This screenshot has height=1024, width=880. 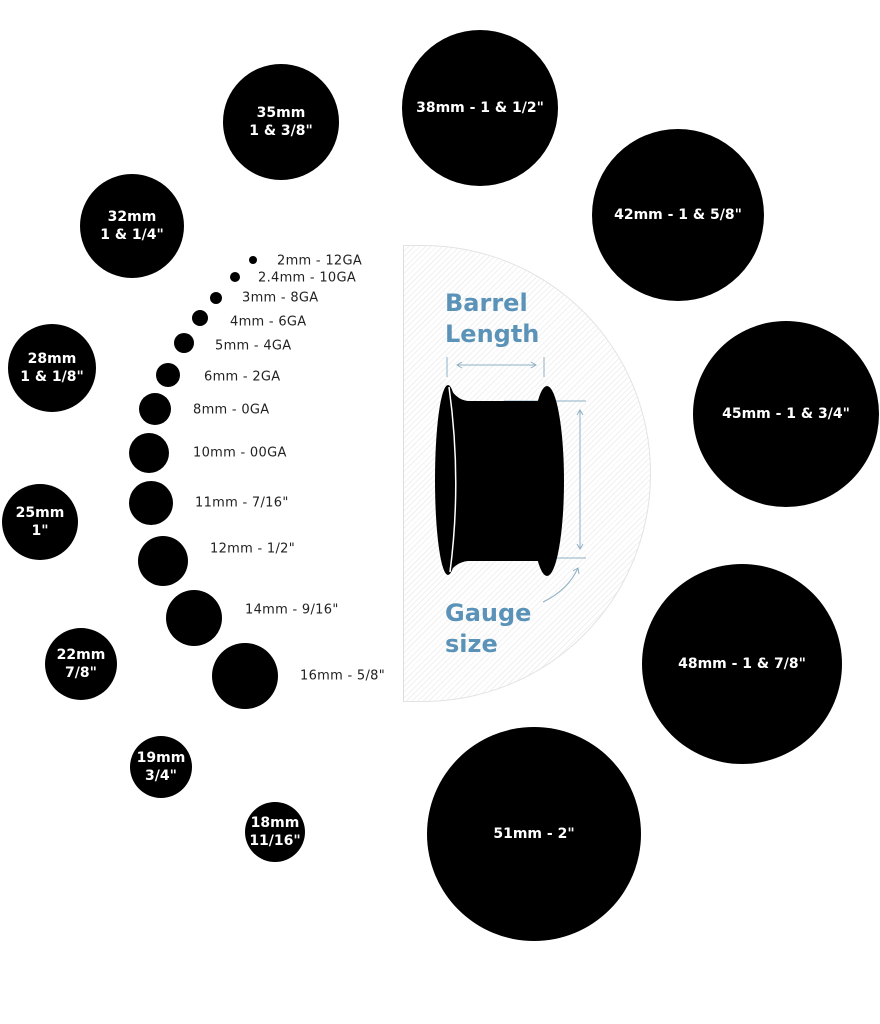 What do you see at coordinates (492, 319) in the screenshot?
I see `barrel-length-label: Barrel Length` at bounding box center [492, 319].